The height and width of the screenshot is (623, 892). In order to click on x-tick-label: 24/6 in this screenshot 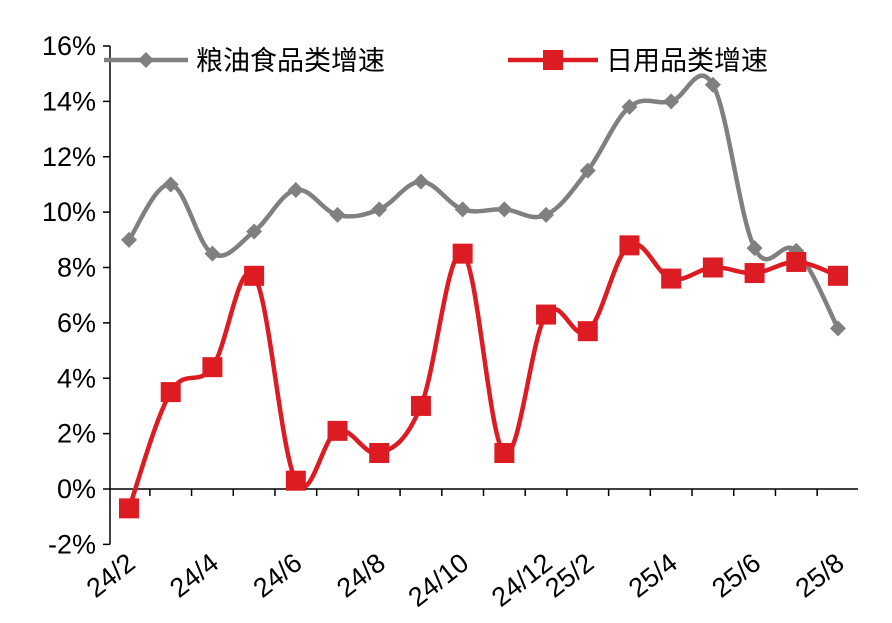, I will do `click(278, 575)`.